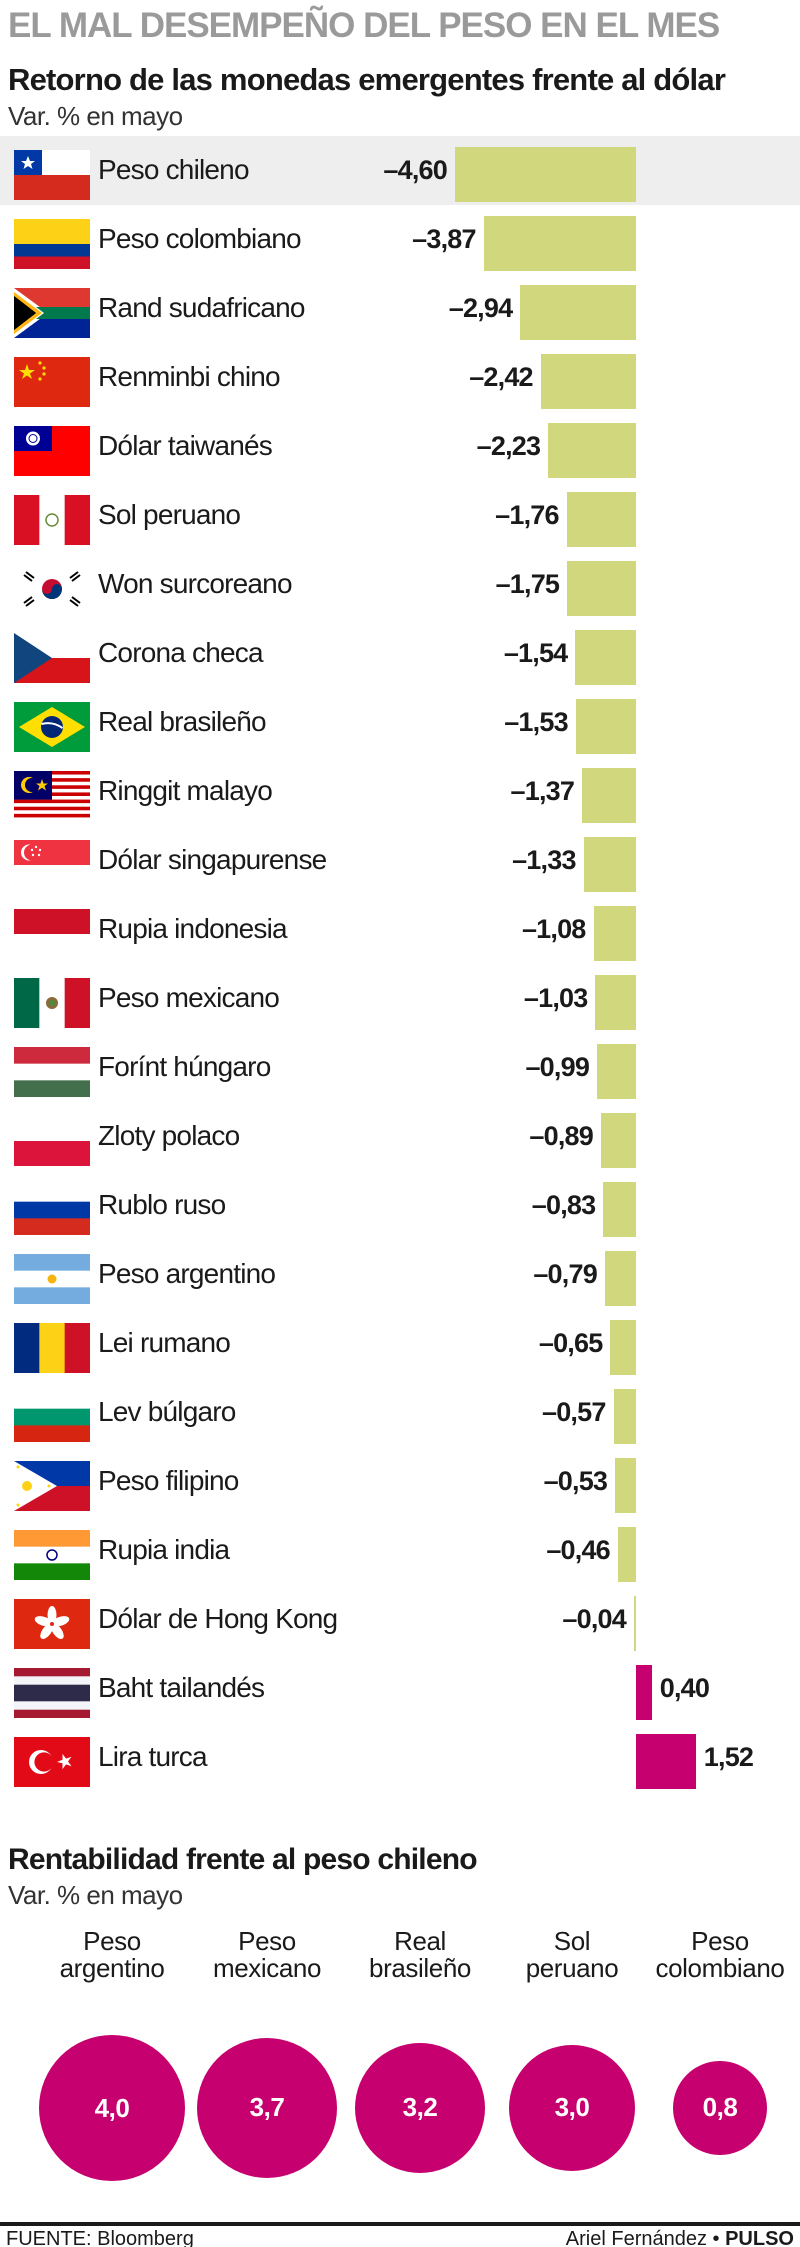 The width and height of the screenshot is (800, 2247). I want to click on bar-row: Peso colombiano –3,87, so click(400, 239).